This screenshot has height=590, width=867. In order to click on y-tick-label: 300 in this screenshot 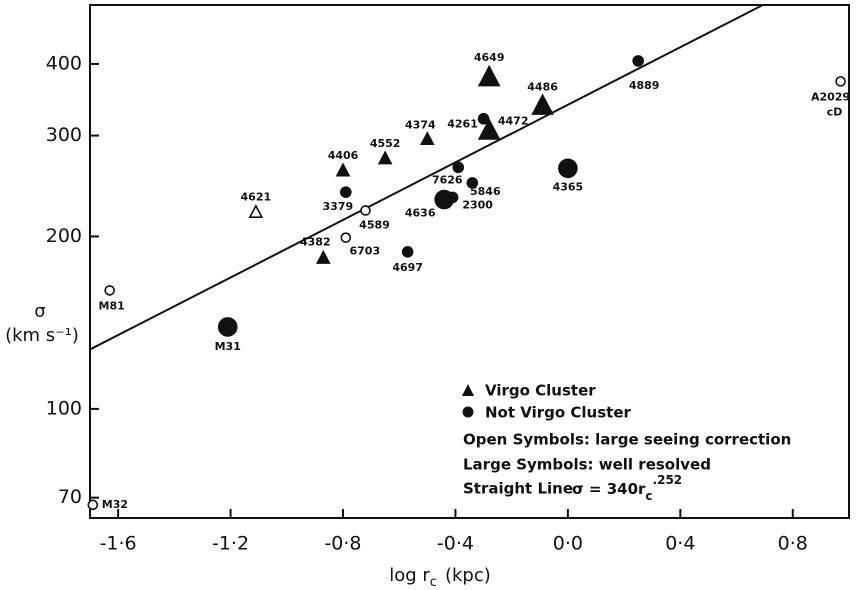, I will do `click(64, 135)`.